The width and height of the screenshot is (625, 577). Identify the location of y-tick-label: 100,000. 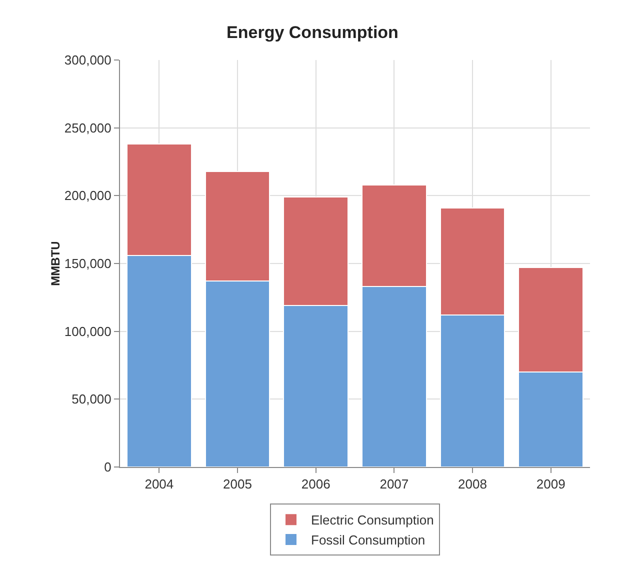
(88, 331).